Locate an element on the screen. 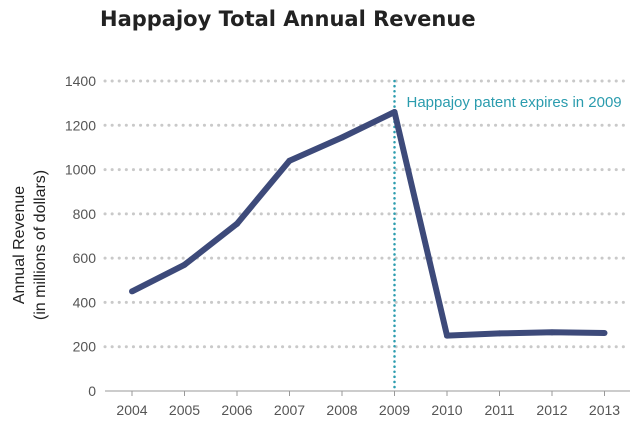 This screenshot has width=641, height=429. data-point-2007 is located at coordinates (289, 160).